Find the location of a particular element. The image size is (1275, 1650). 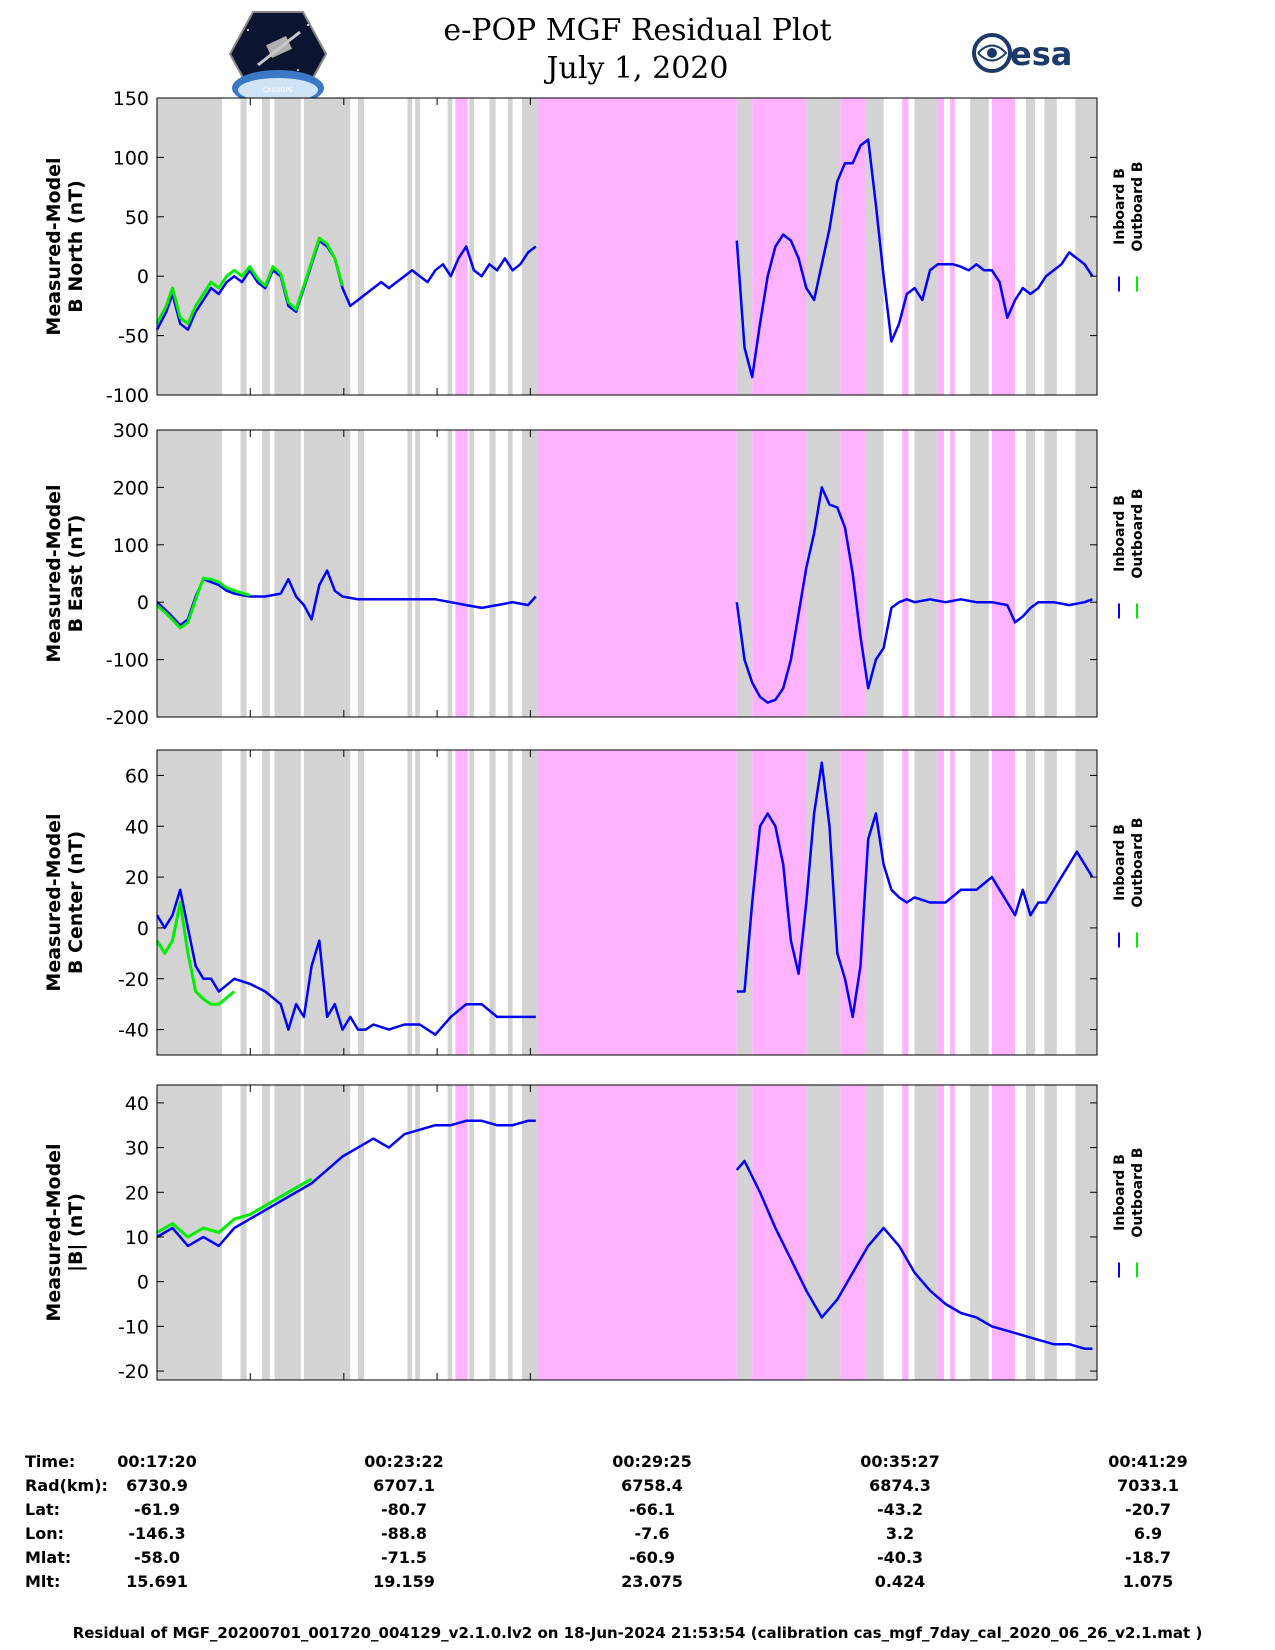

info-mlt-2: 23.075 is located at coordinates (652, 1581).